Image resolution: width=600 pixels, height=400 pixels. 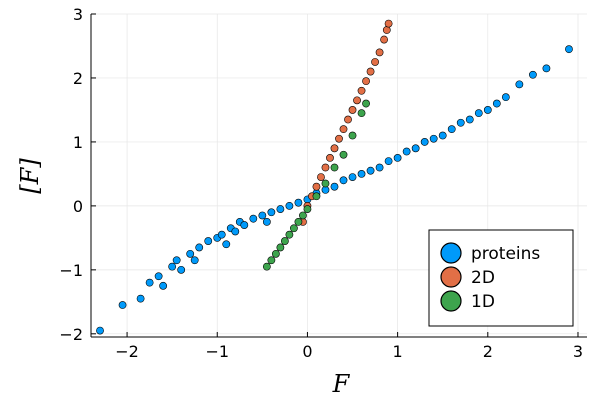 What do you see at coordinates (341, 384) in the screenshot?
I see `x-axis-label: F` at bounding box center [341, 384].